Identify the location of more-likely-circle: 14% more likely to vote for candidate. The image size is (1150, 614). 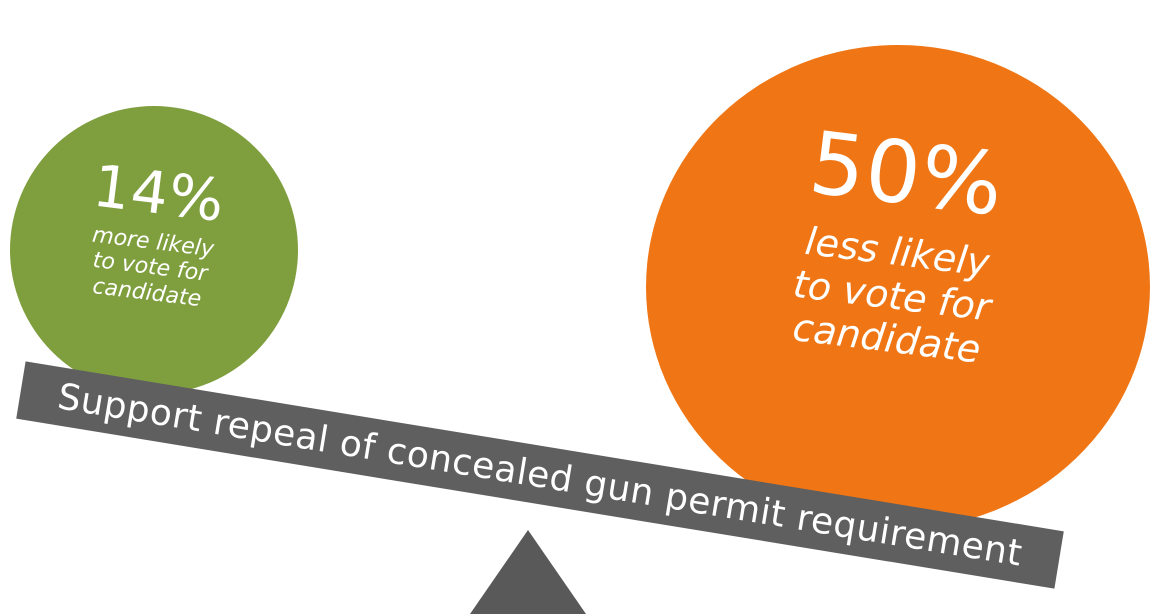
(154, 250).